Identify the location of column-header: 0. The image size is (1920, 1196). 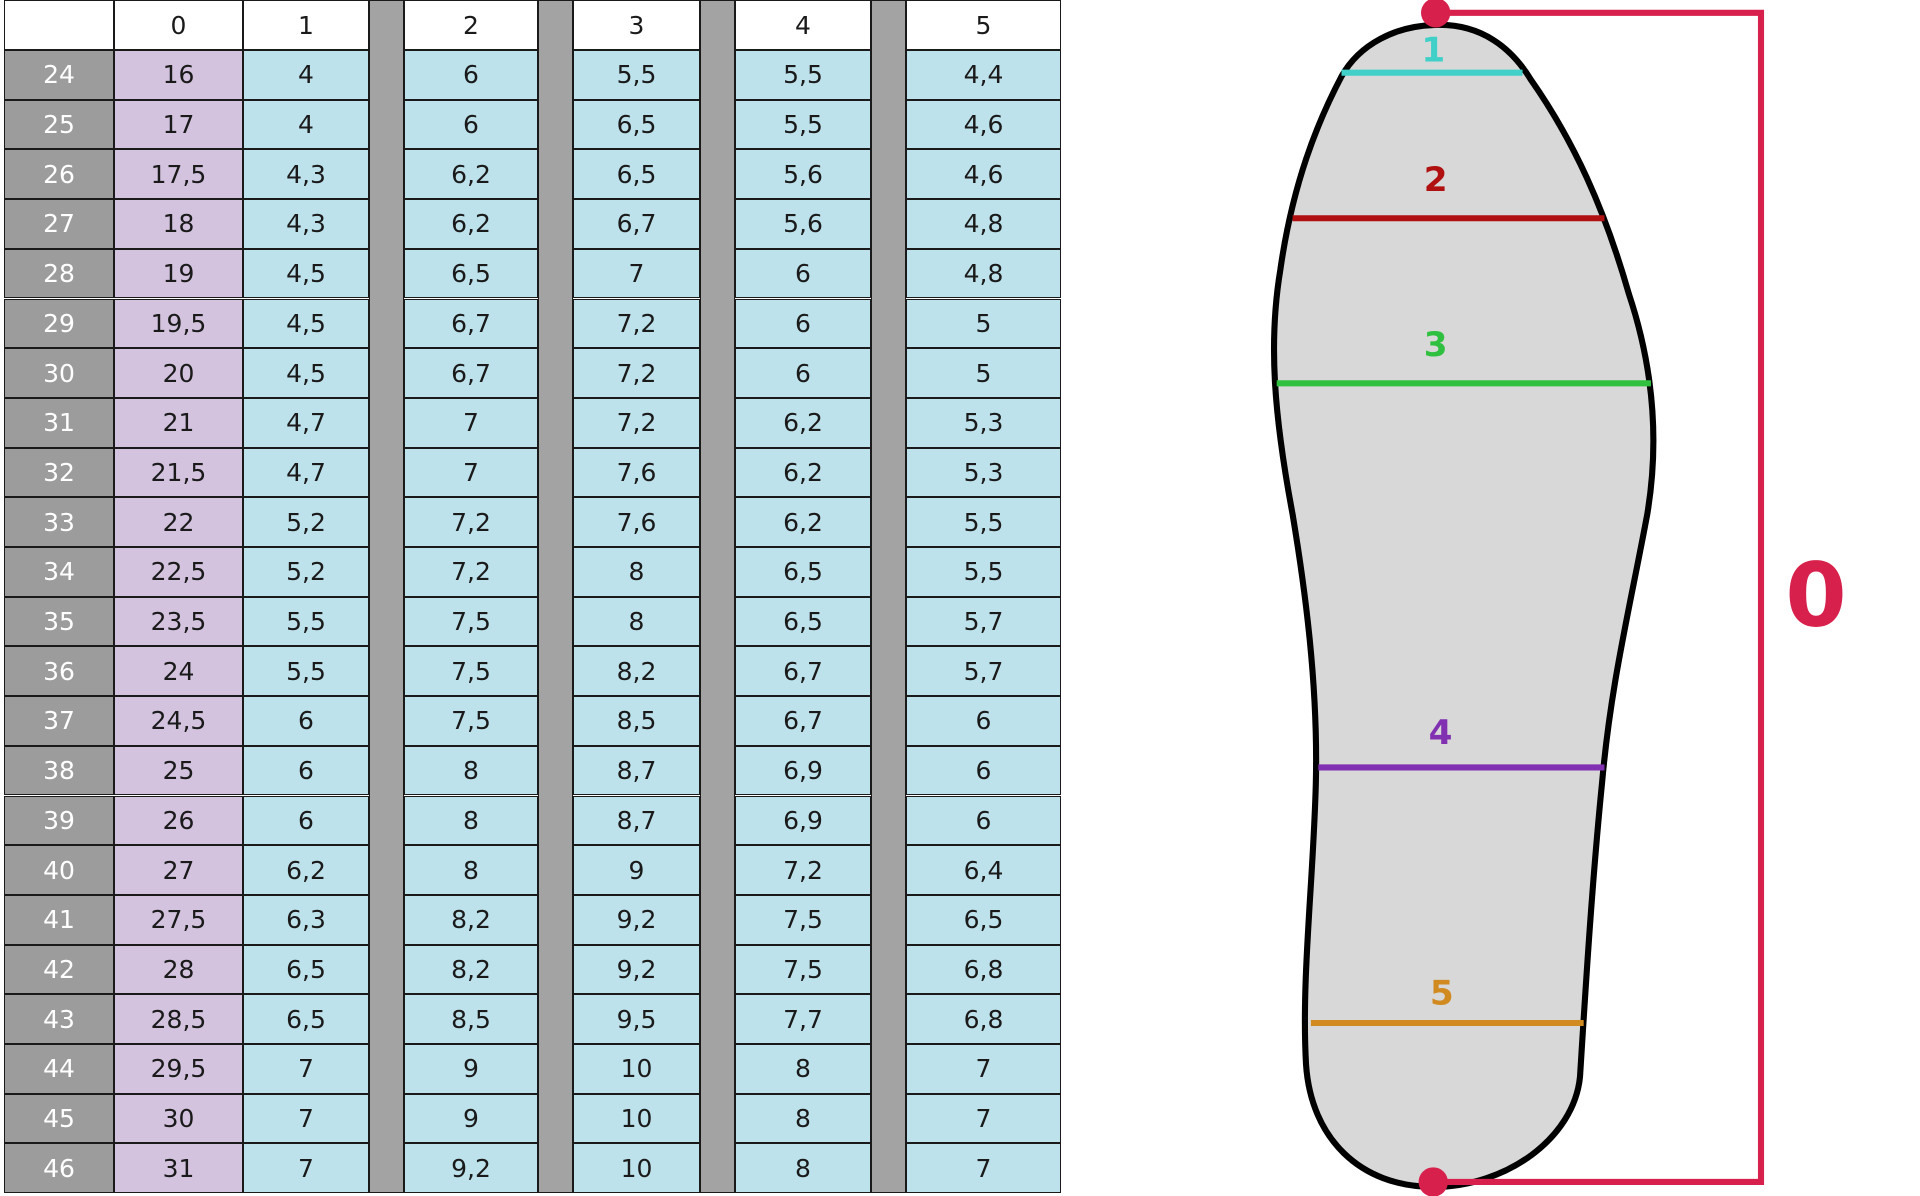
(178, 25).